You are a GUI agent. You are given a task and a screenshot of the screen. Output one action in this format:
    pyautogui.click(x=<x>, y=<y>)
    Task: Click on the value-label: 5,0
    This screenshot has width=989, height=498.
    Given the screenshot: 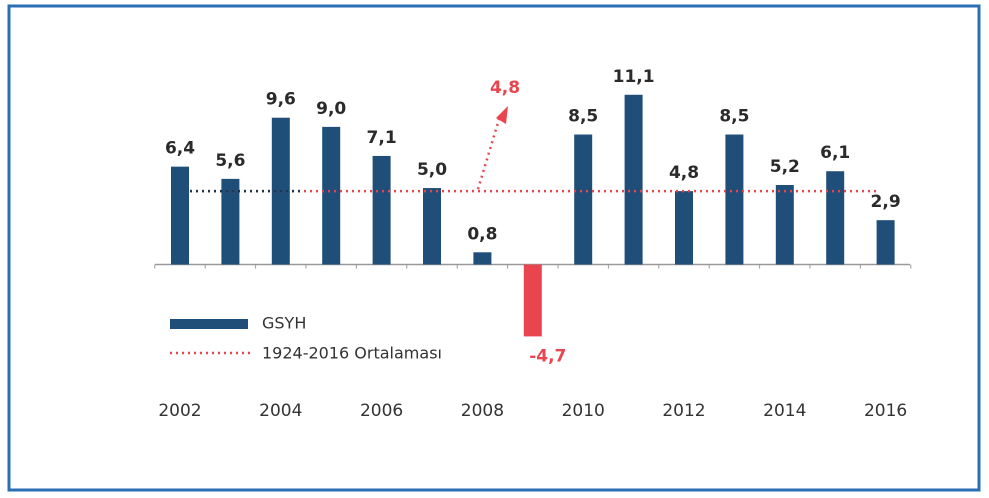 What is the action you would take?
    pyautogui.click(x=432, y=170)
    